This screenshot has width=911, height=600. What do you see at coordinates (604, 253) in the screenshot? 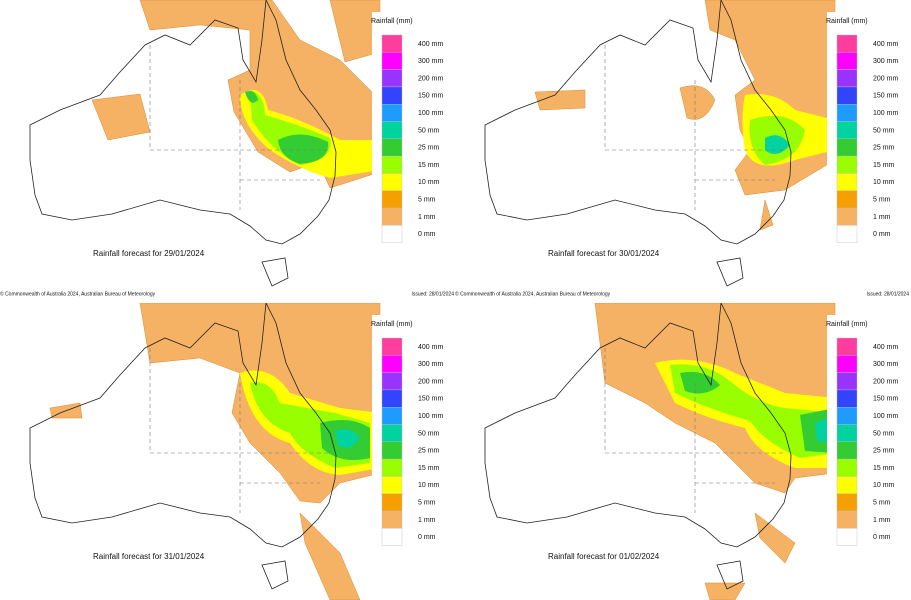
I see `map-caption: Rainfall forecast for 30/01/2024` at bounding box center [604, 253].